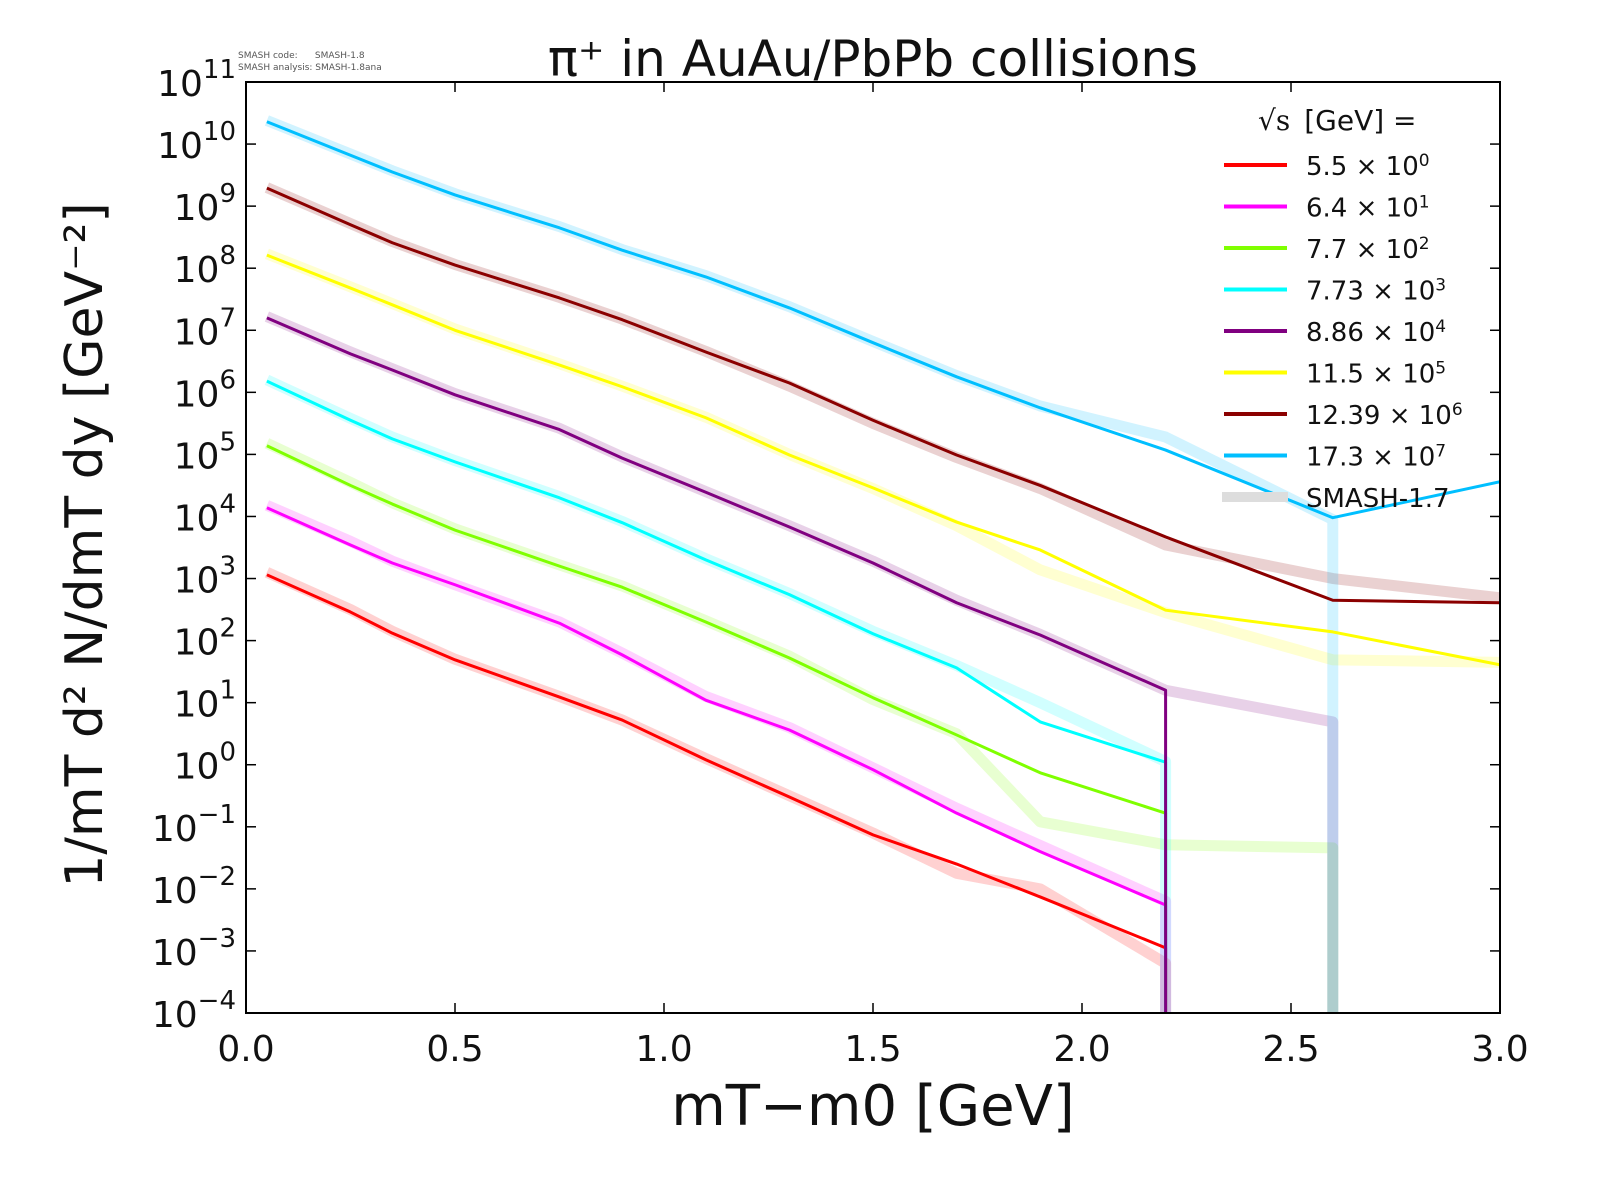 The image size is (1600, 1200). Describe the element at coordinates (1337, 120) in the screenshot. I see `legend-title: √s [GeV] =` at that location.